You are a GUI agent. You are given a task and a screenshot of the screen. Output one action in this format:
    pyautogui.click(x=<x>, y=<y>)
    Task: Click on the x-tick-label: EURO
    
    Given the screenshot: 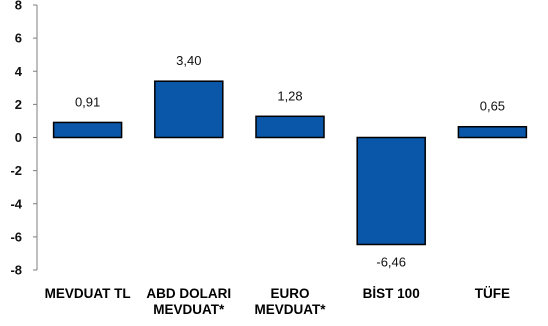 What is the action you would take?
    pyautogui.click(x=289, y=293)
    